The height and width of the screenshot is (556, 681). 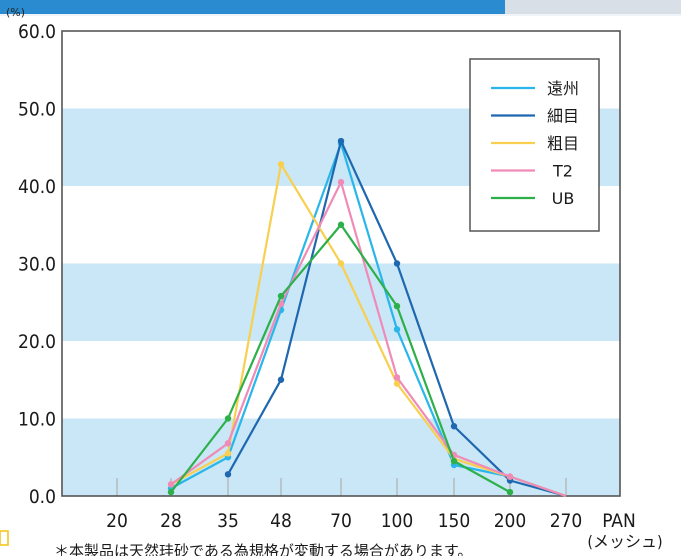 I want to click on legend-label: UB, so click(x=563, y=198).